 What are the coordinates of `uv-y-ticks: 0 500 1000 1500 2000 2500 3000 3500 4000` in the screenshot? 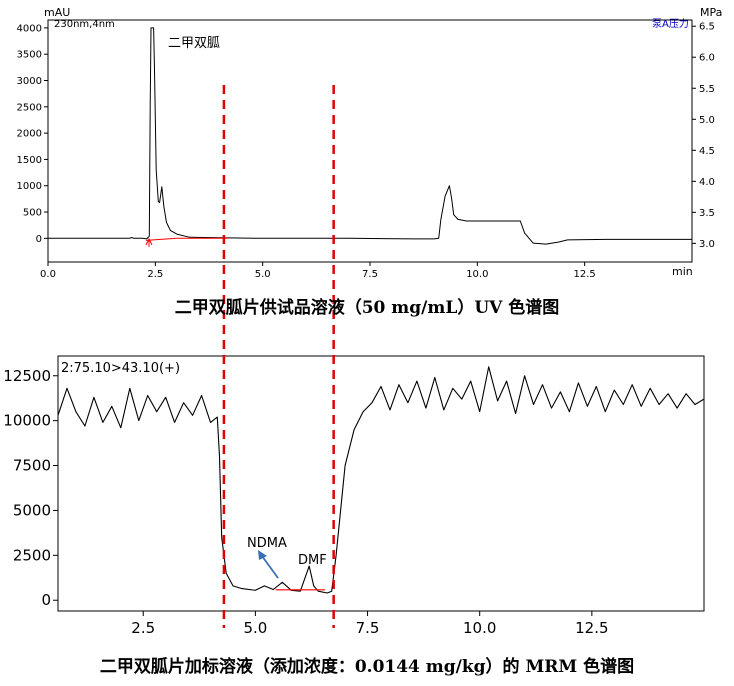 It's located at (32, 134).